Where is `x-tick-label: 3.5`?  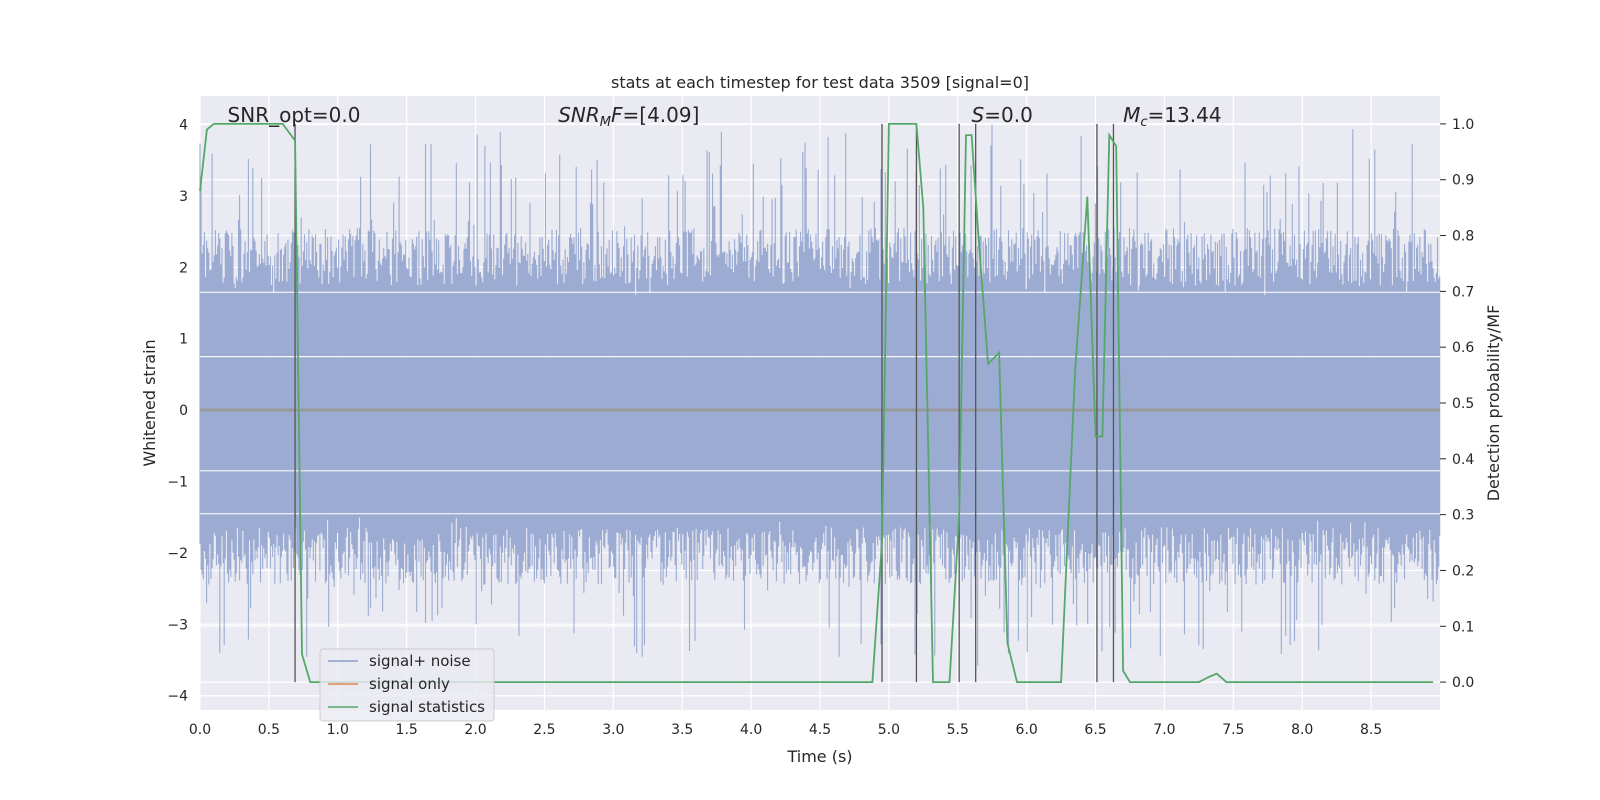 x-tick-label: 3.5 is located at coordinates (682, 730).